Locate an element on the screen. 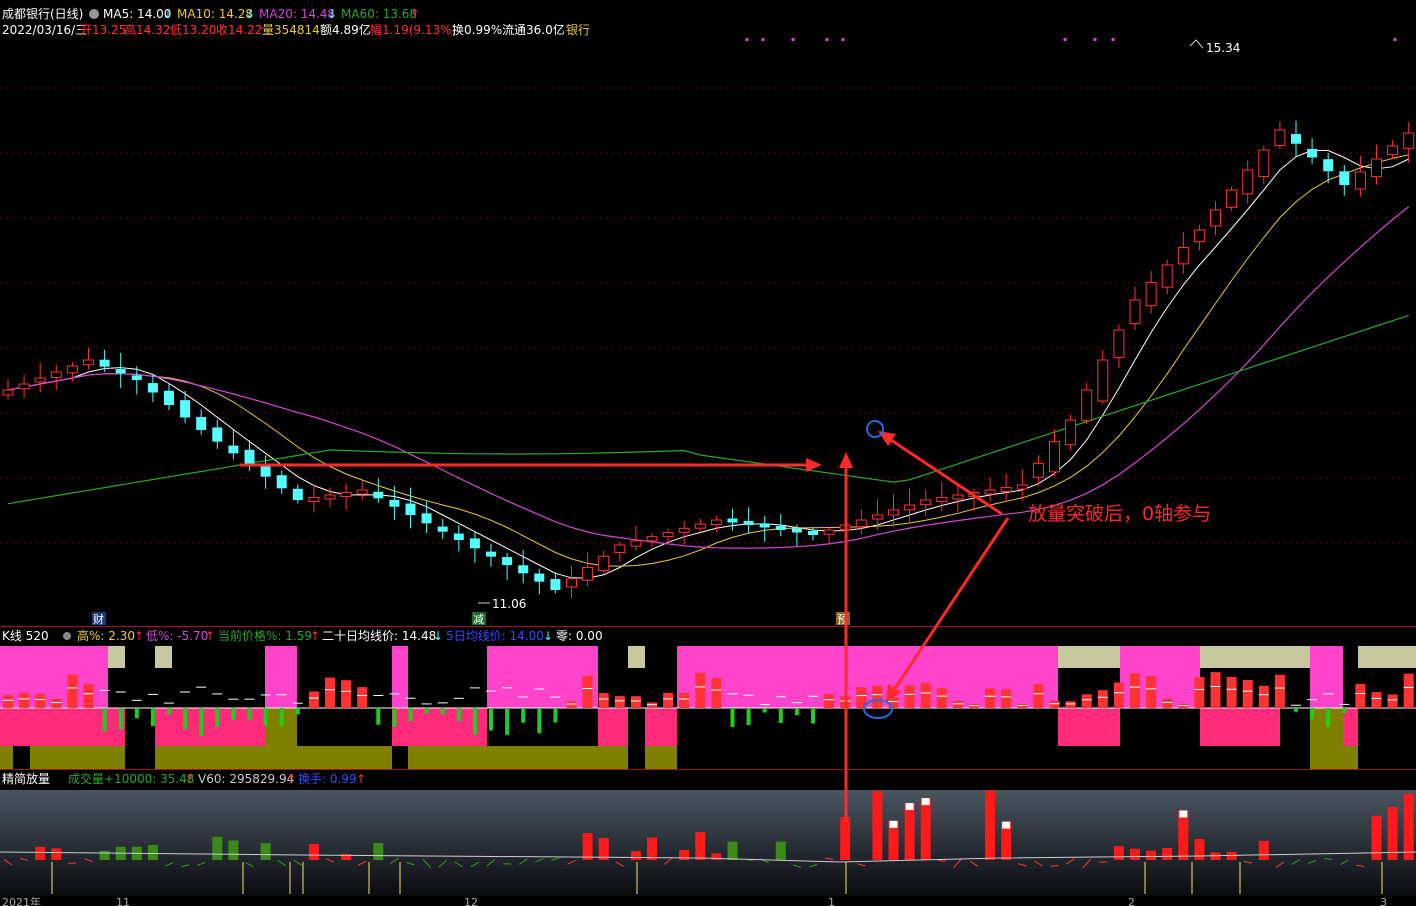 Image resolution: width=1416 pixels, height=906 pixels. bar-turnover: 换0.99% is located at coordinates (477, 30).